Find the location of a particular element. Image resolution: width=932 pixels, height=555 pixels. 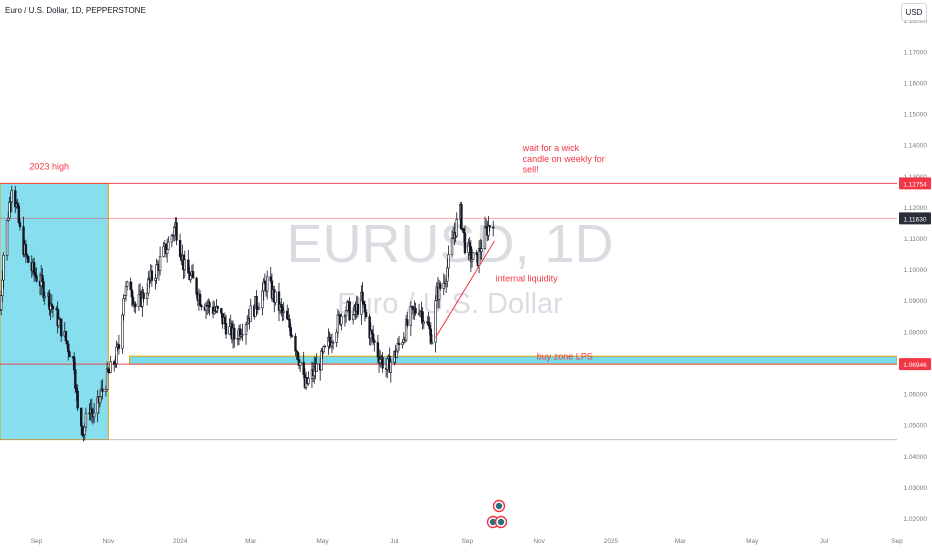

y-tick-label: 1.04000 is located at coordinates (916, 457).